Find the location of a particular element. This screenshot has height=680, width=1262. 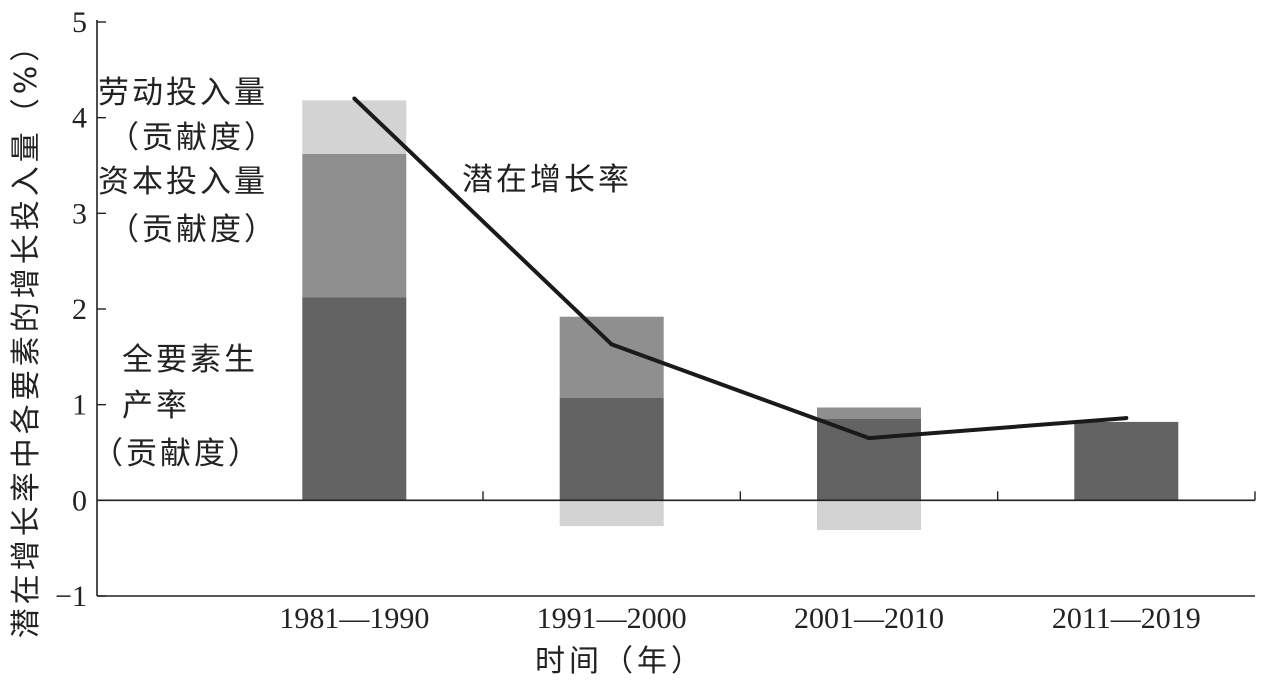

potential-growth-annotation: 潜在增长率 is located at coordinates (547, 180).